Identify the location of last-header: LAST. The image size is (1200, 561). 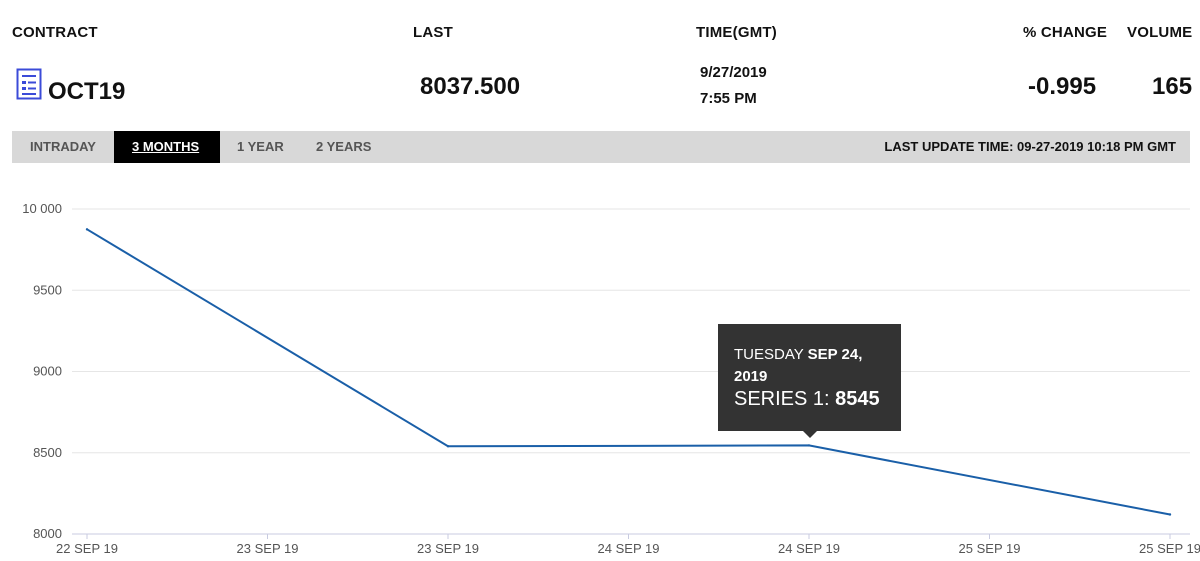
(433, 32).